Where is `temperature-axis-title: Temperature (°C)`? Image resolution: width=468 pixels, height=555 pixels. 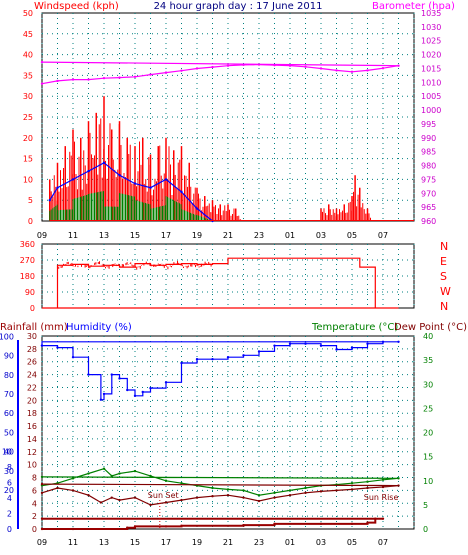
temperature-axis-title: Temperature (°C) is located at coordinates (354, 327).